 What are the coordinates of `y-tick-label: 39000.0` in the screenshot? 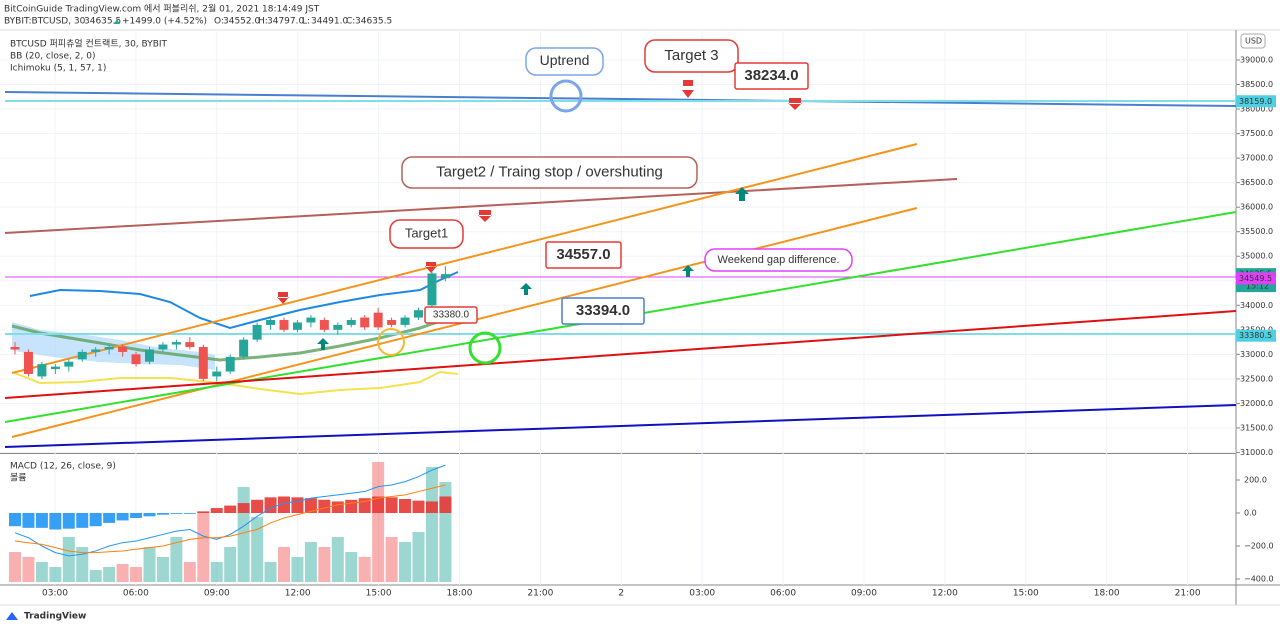 It's located at (1256, 60).